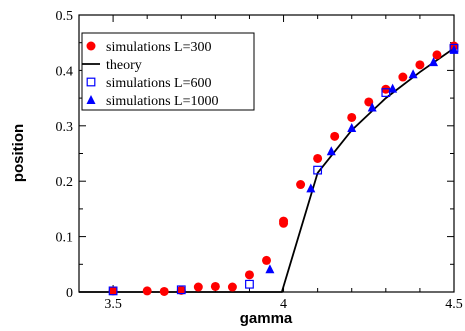 The height and width of the screenshot is (331, 465). Describe the element at coordinates (65, 182) in the screenshot. I see `y-tick-label: 0.2` at that location.